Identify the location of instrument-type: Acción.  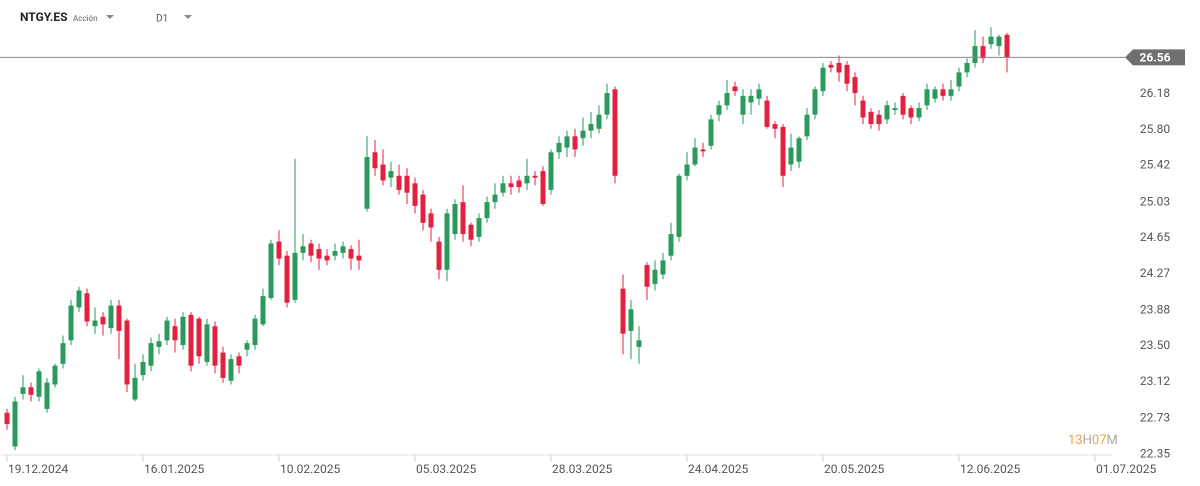
(85, 18).